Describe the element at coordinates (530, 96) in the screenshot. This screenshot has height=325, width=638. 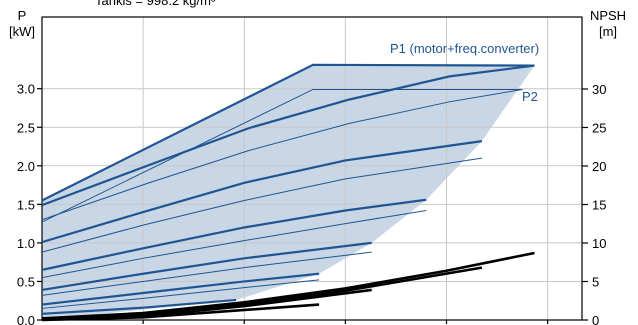
I see `series-label: P2` at that location.